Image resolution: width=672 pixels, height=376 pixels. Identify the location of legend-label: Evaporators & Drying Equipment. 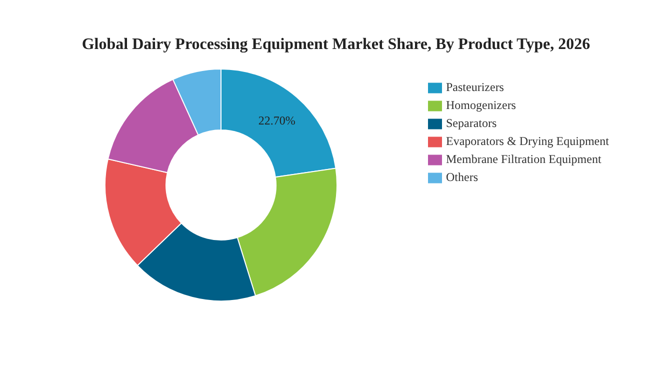
(527, 141).